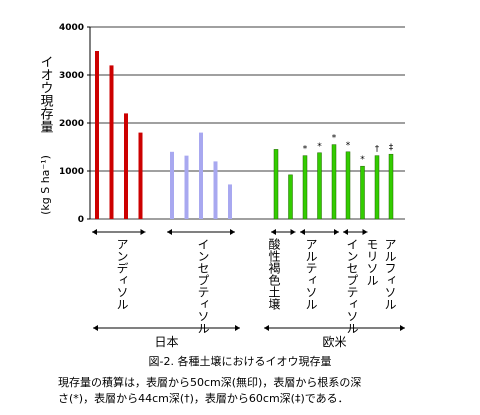 The height and width of the screenshot is (415, 480). I want to click on y-tick-label: 1000, so click(71, 172).